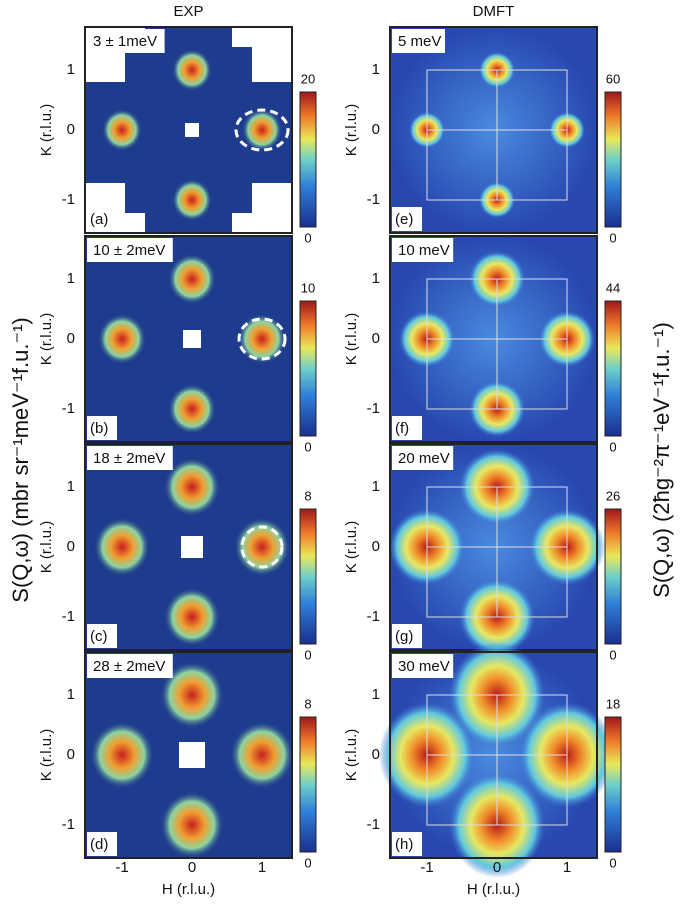  I want to click on energy-label: 20 meV, so click(424, 458).